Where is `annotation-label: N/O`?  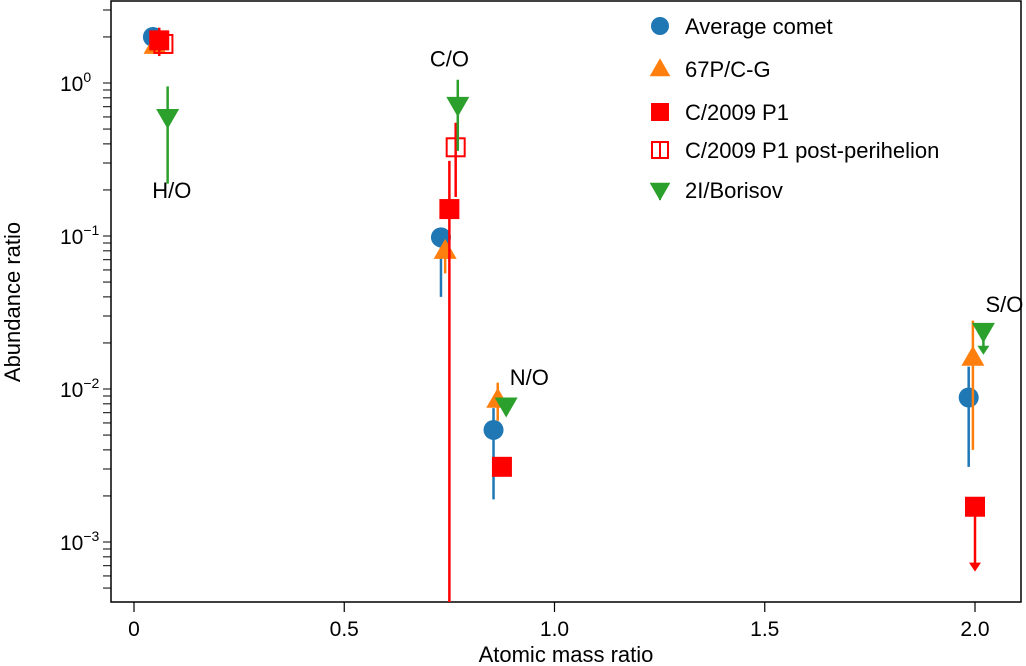
annotation-label: N/O is located at coordinates (529, 377).